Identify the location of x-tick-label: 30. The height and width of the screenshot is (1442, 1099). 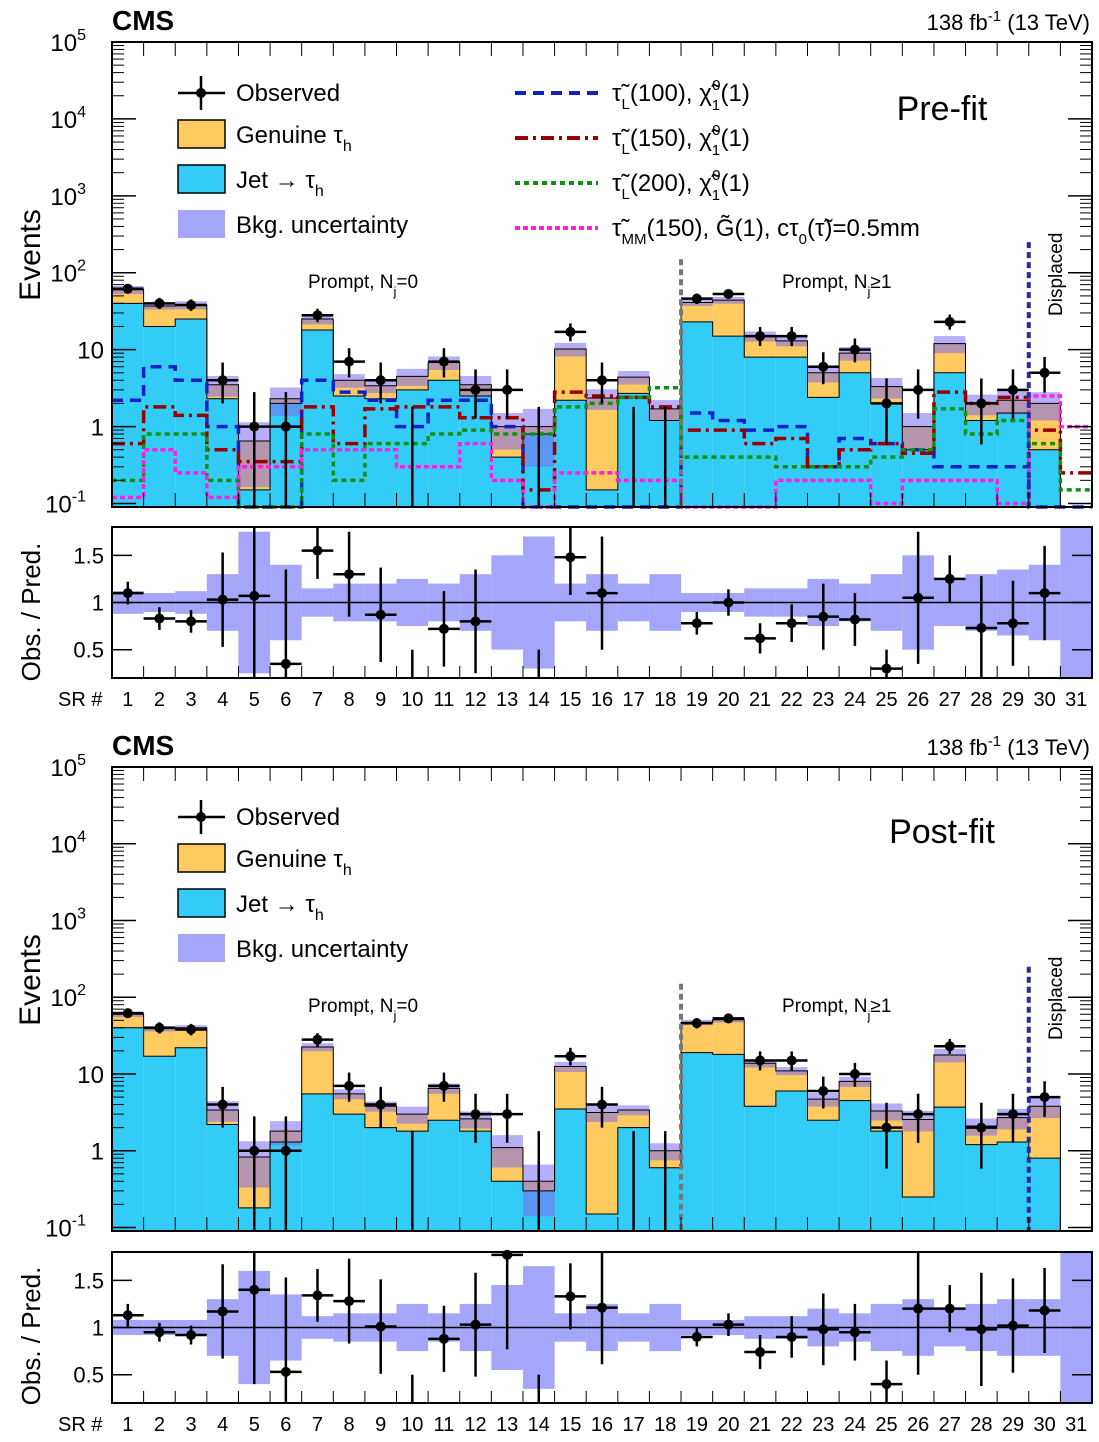
(1044, 700).